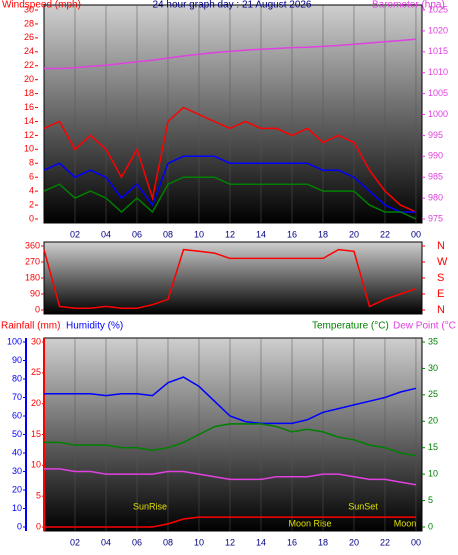  What do you see at coordinates (433, 341) in the screenshot?
I see `y2-tick-label: 35` at bounding box center [433, 341].